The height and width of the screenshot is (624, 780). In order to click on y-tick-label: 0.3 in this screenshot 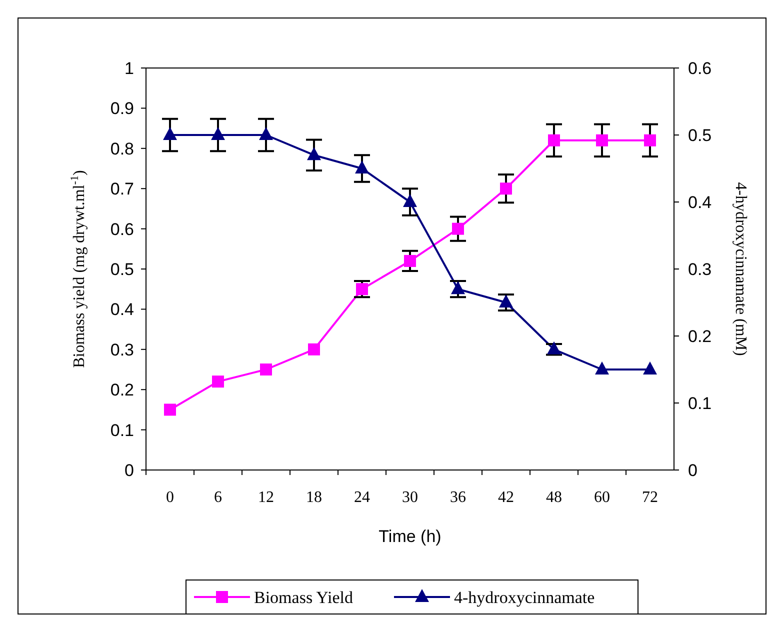, I will do `click(122, 350)`.